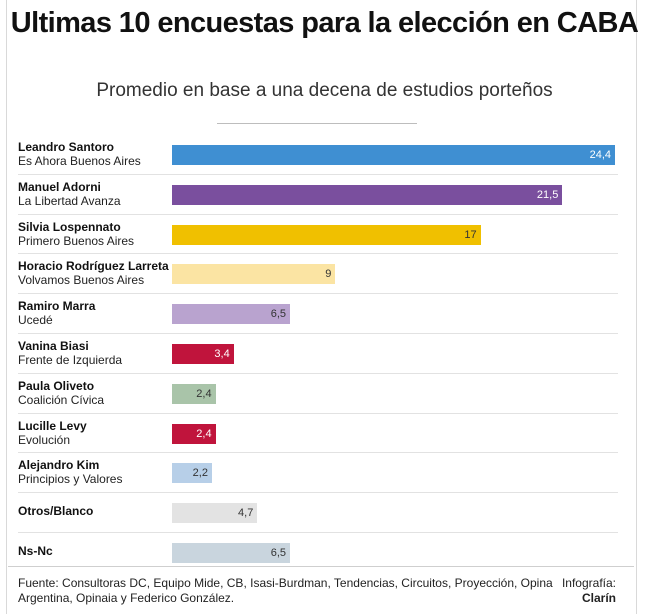 The image size is (649, 614). Describe the element at coordinates (318, 314) in the screenshot. I see `bar-row: Ramiro Marra Ucedé 6,5` at that location.